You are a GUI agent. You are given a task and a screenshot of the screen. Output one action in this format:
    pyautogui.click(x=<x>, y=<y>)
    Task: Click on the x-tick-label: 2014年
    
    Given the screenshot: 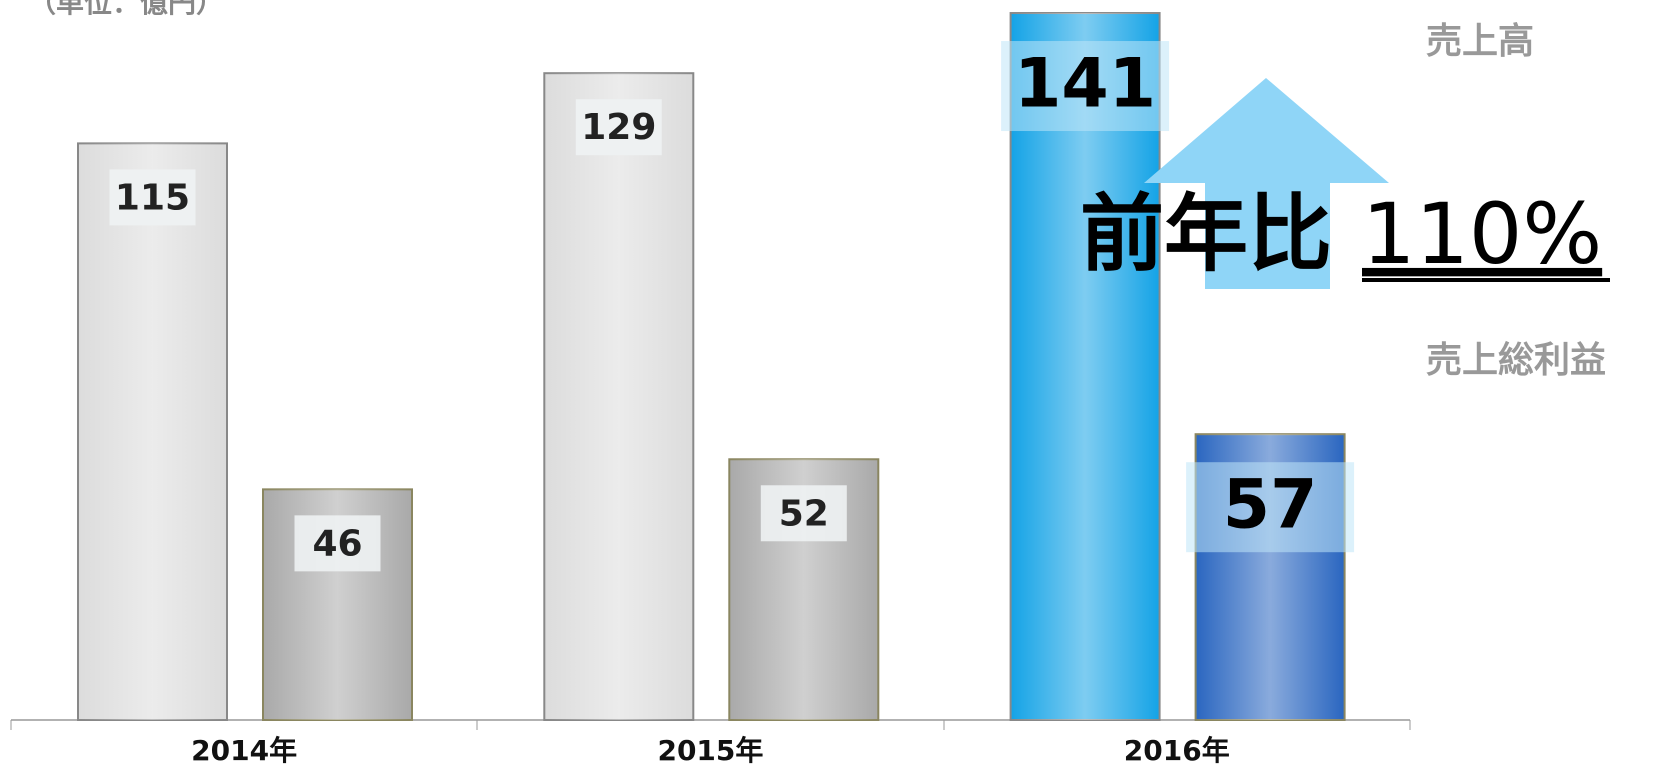 What is the action you would take?
    pyautogui.click(x=244, y=750)
    